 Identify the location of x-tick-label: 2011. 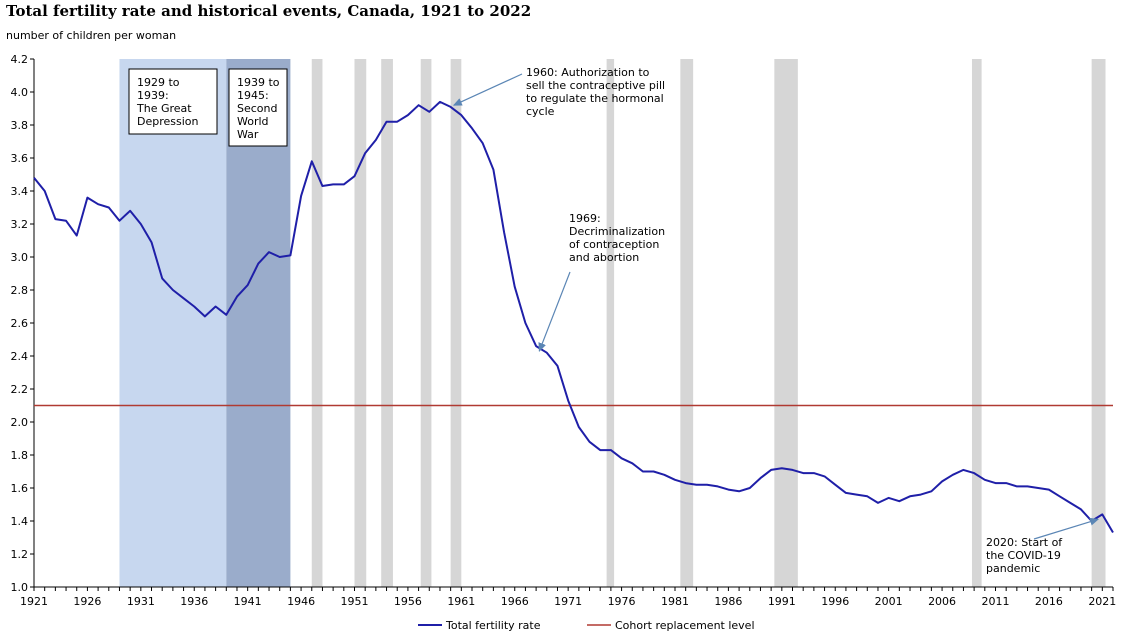
(995, 601).